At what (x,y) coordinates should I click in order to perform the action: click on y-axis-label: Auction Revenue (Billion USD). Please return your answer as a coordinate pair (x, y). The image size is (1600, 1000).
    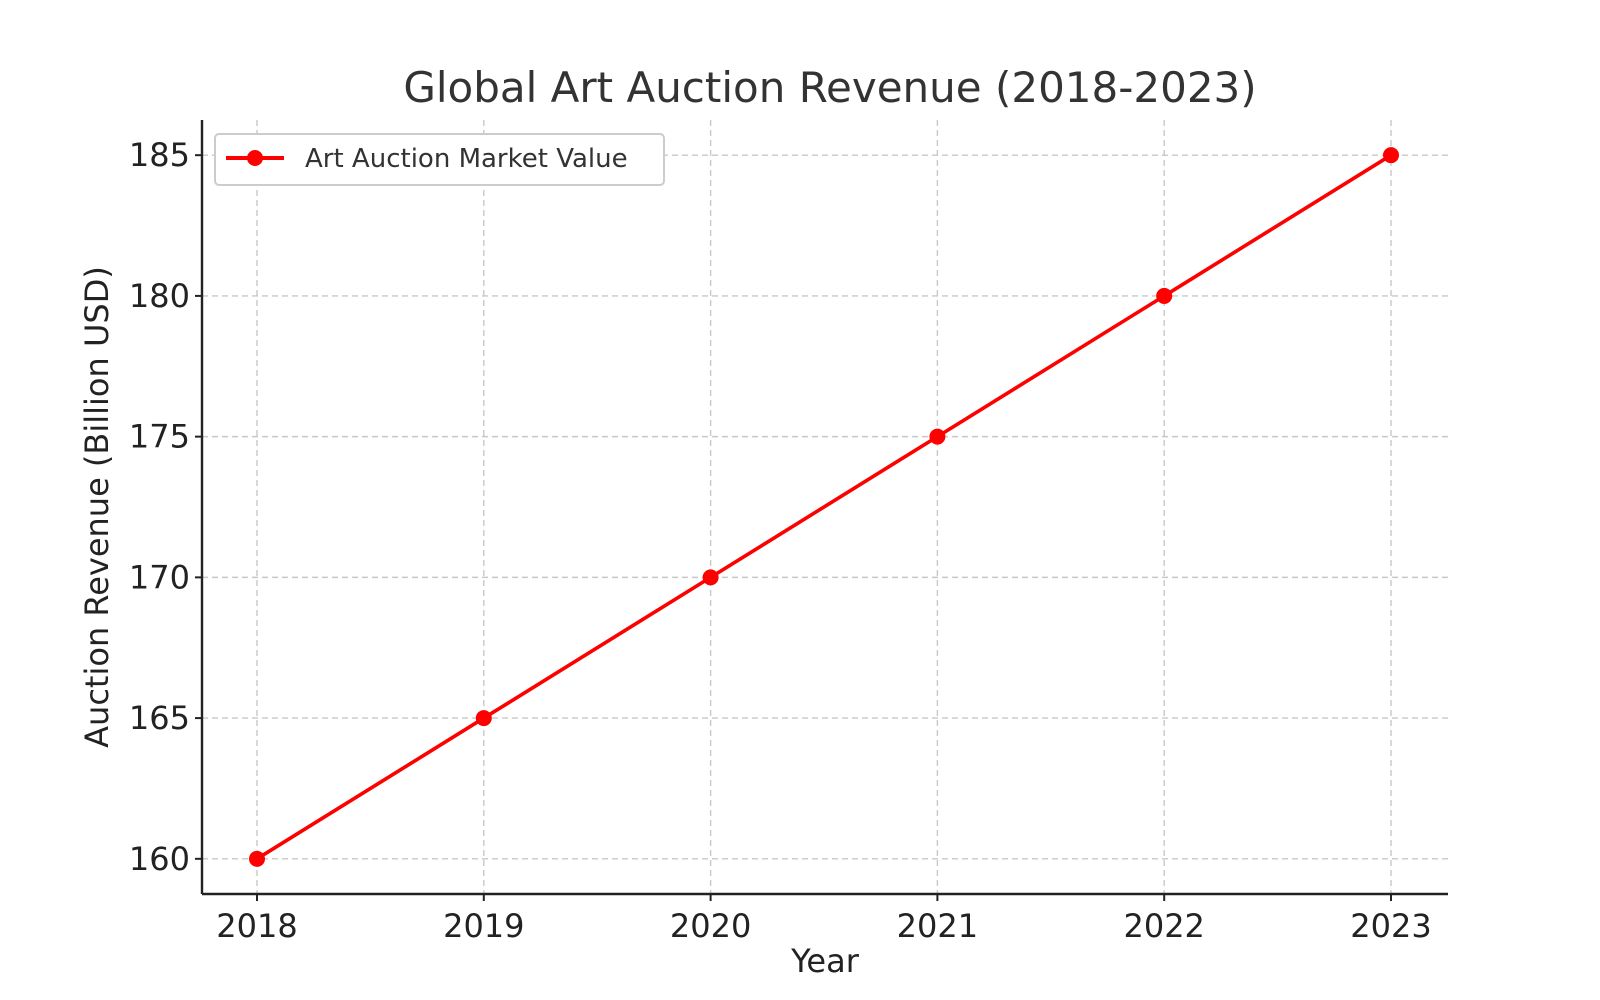
    Looking at the image, I should click on (97, 507).